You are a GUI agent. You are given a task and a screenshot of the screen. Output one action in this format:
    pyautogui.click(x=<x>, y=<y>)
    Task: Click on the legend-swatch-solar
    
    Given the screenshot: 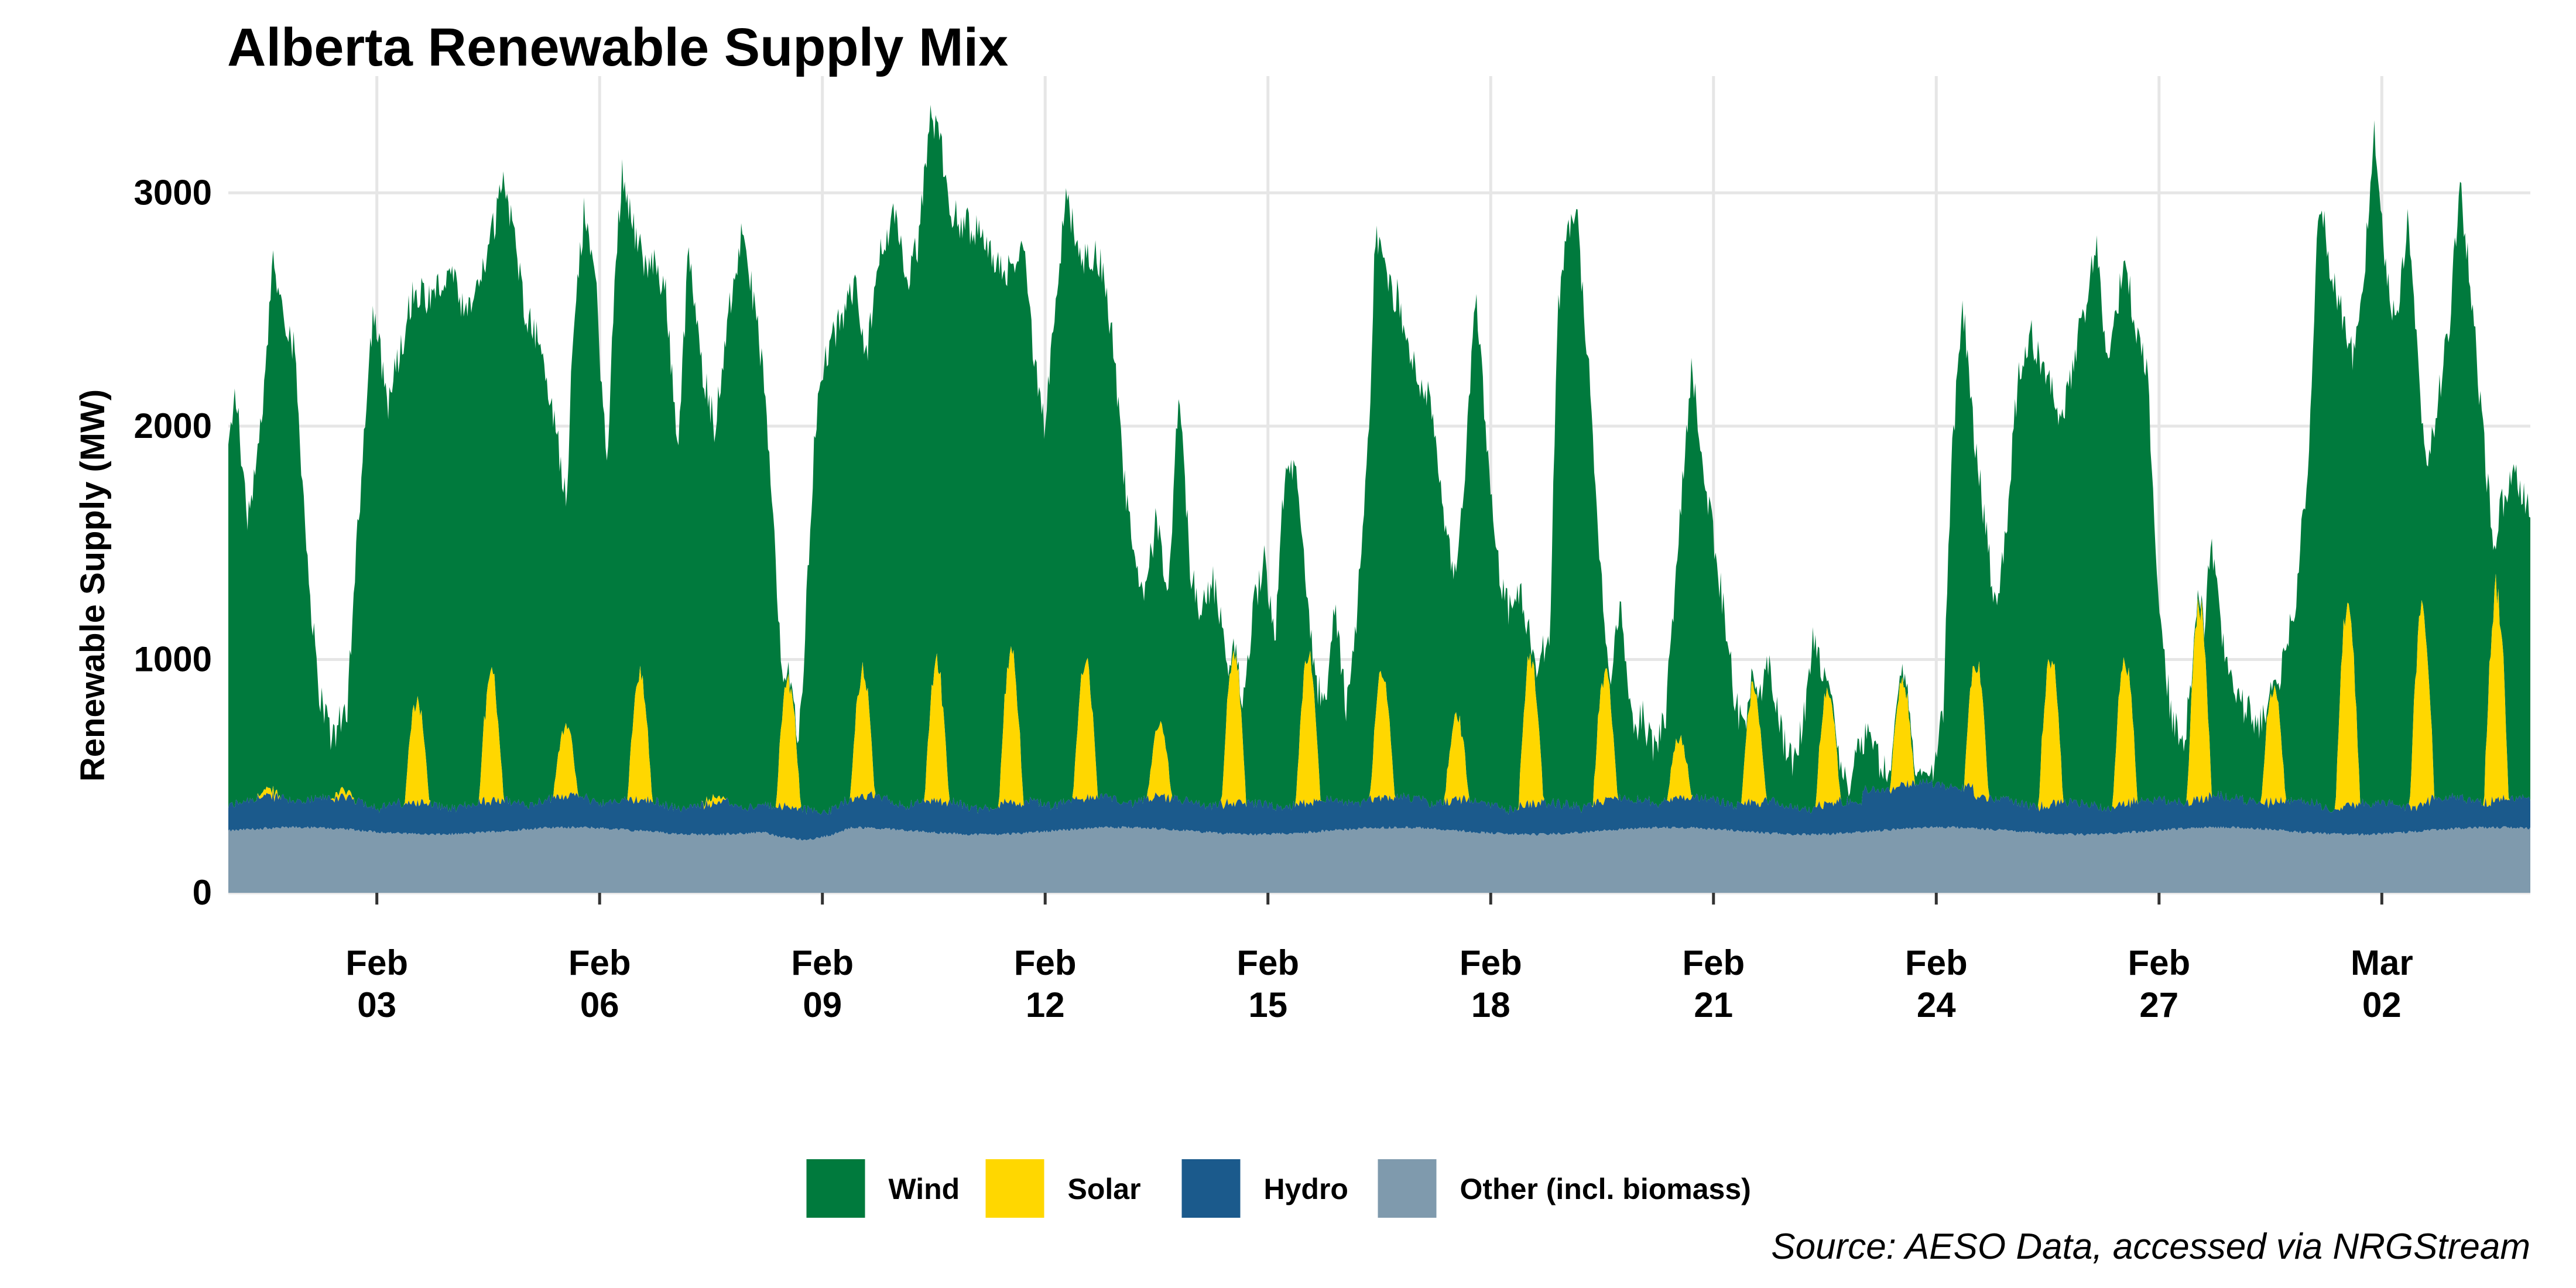 What is the action you would take?
    pyautogui.click(x=1014, y=1188)
    